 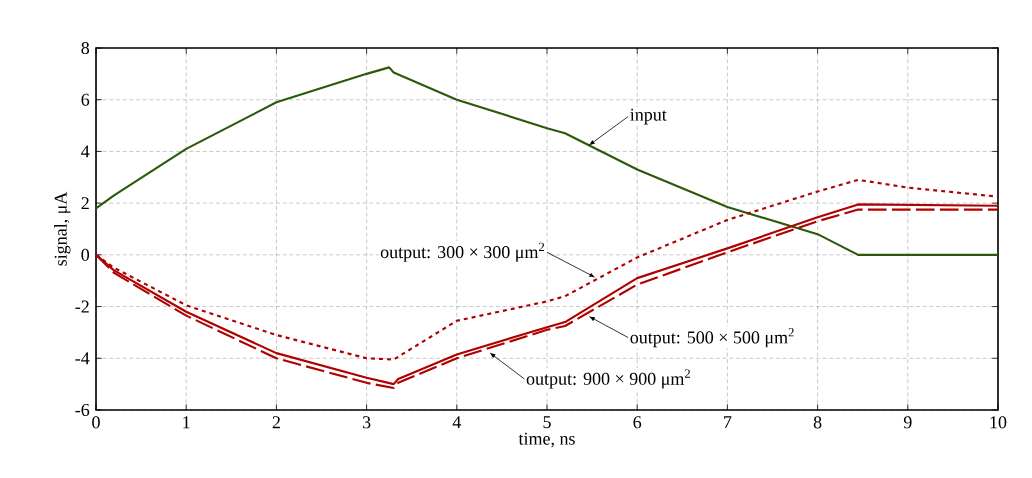 I want to click on y-tick-label: 4, so click(x=85, y=151).